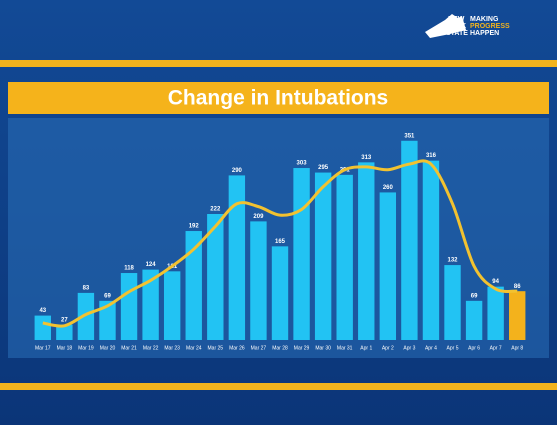  What do you see at coordinates (484, 33) in the screenshot?
I see `logo-slogan: HAPPEN` at bounding box center [484, 33].